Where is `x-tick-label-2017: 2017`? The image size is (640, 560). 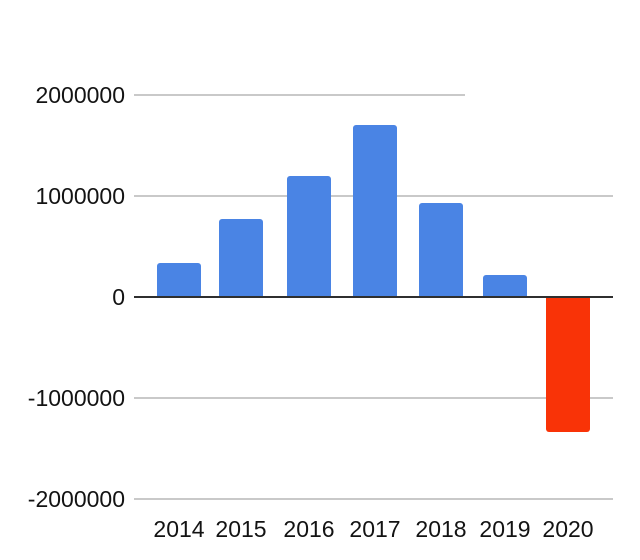 x-tick-label-2017: 2017 is located at coordinates (375, 529).